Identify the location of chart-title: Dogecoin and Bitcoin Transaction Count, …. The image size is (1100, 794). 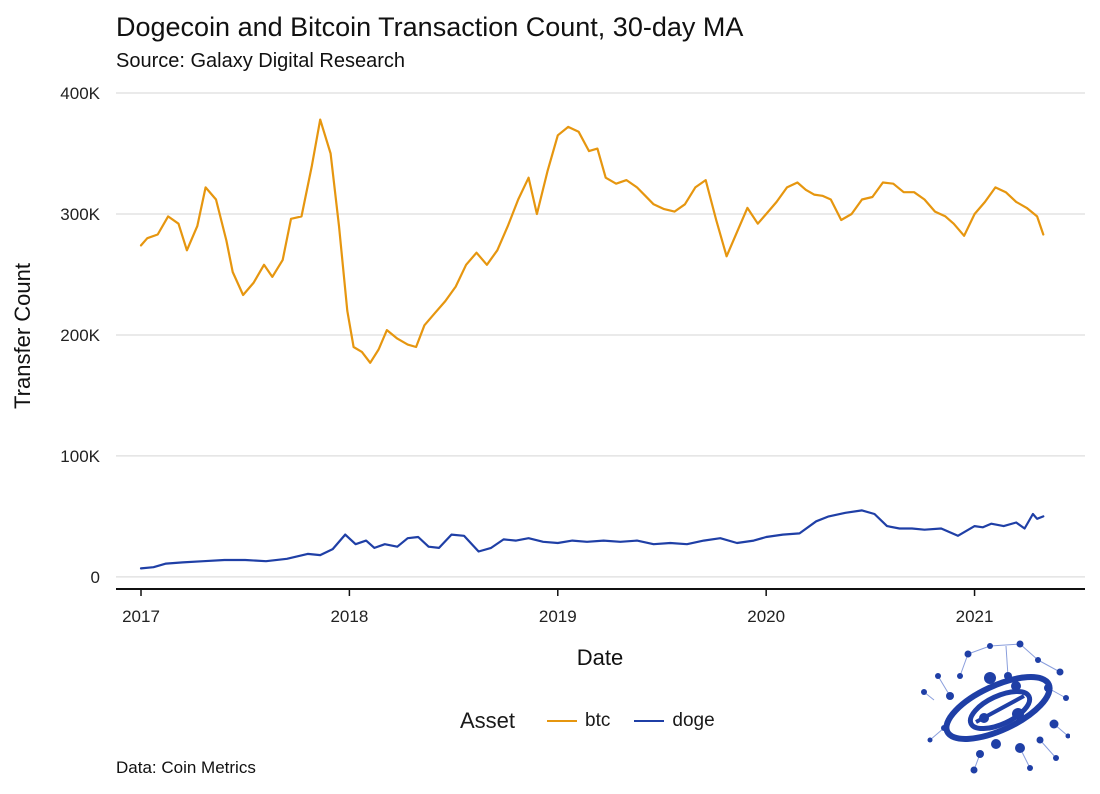
(430, 27).